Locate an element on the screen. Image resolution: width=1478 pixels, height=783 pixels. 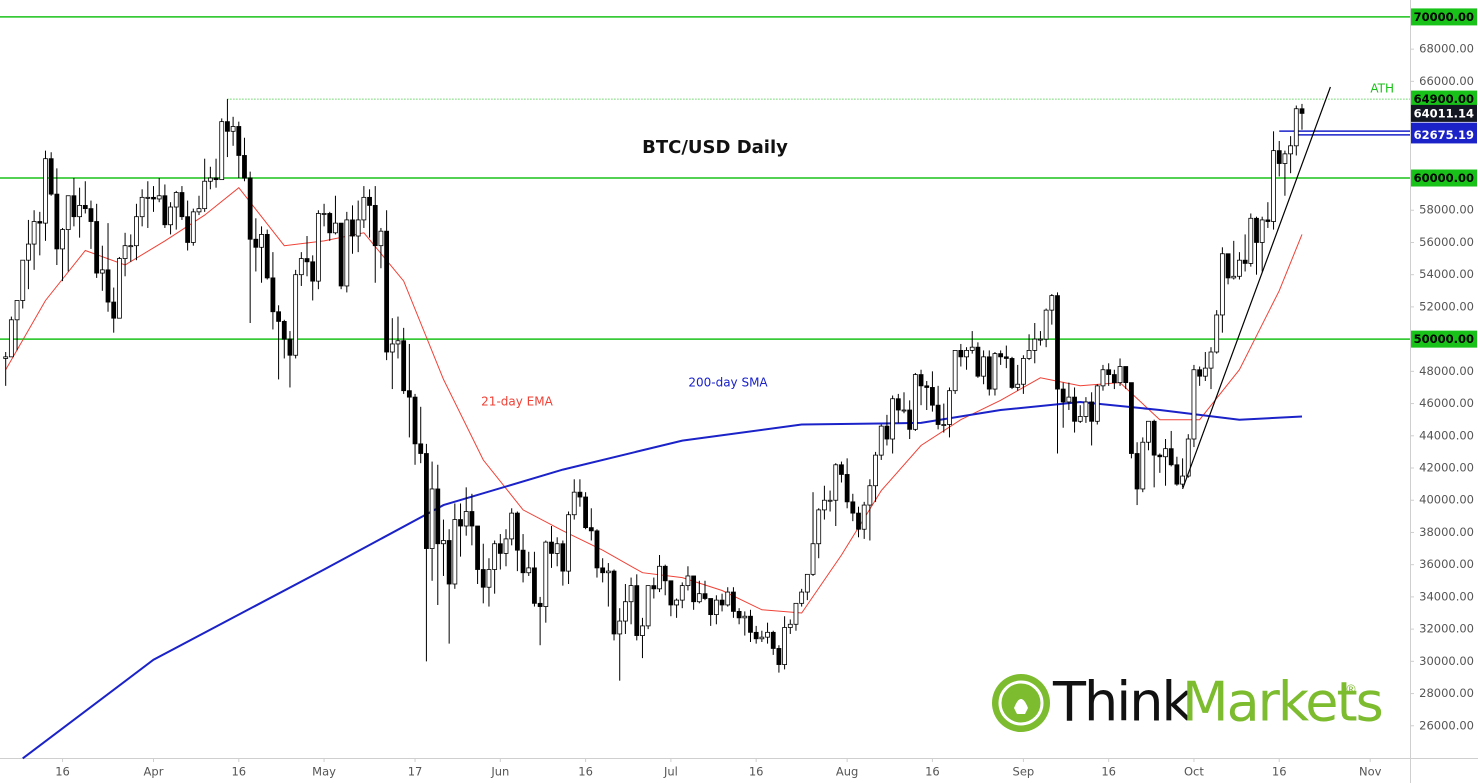
y-tick-label: 46000.00 is located at coordinates (1446, 403).